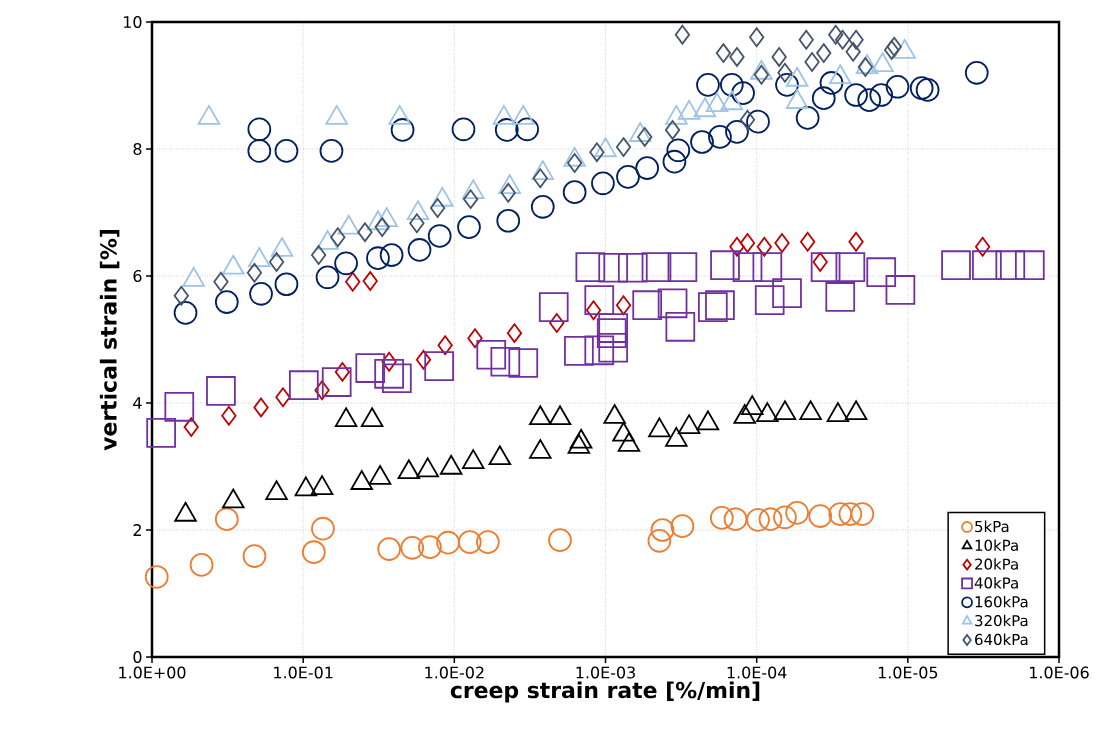  What do you see at coordinates (133, 22) in the screenshot?
I see `y-tick-label: 10` at bounding box center [133, 22].